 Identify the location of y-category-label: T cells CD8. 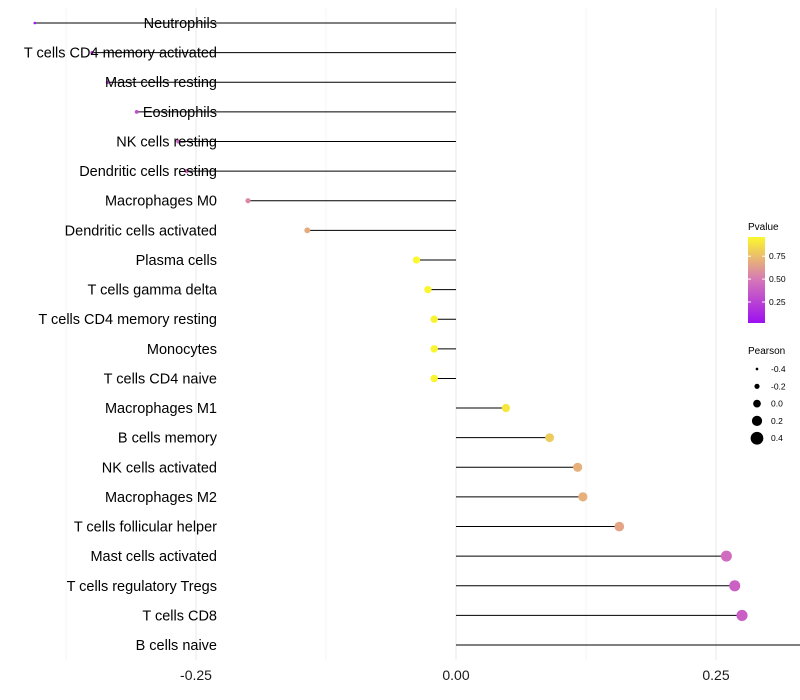
(179, 616).